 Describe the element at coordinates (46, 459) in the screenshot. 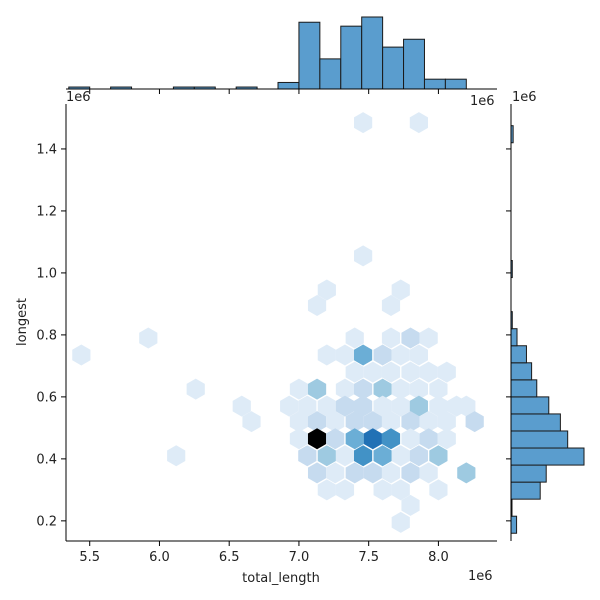

I see `y-tick-label: 0.4` at that location.